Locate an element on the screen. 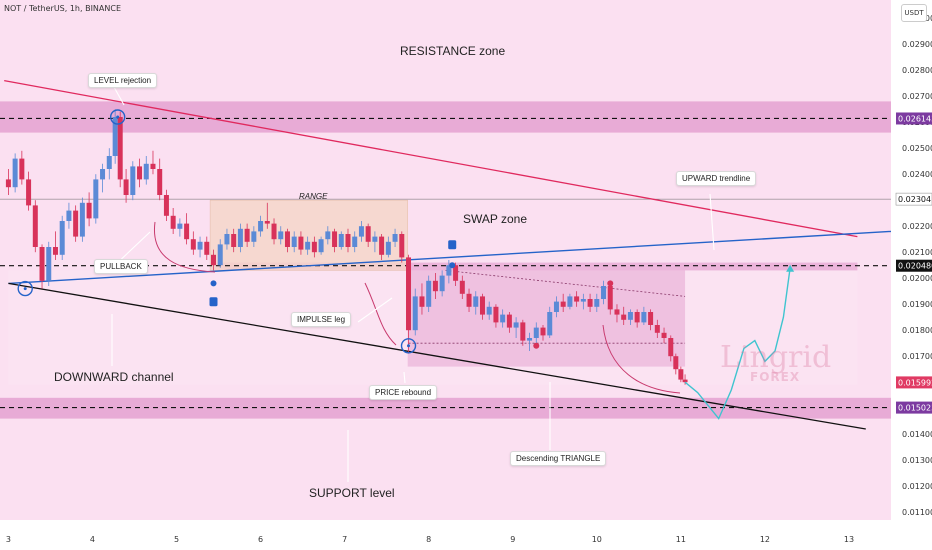 The height and width of the screenshot is (550, 932). x-tick-label: 5 is located at coordinates (176, 539).